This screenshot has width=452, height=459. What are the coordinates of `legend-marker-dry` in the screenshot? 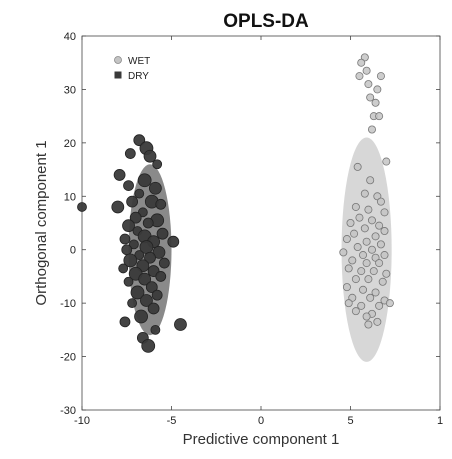 It's located at (118, 75).